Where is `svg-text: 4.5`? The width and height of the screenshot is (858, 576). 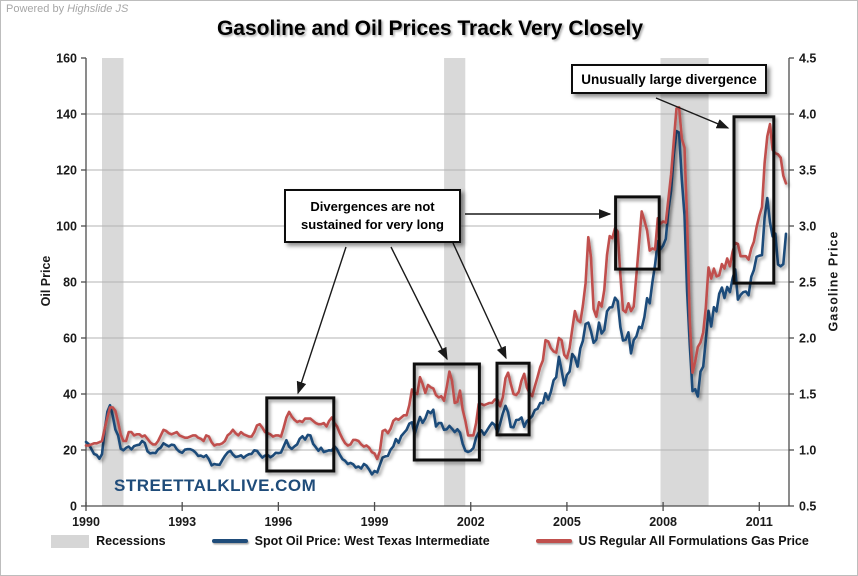
svg-text: 4.5 is located at coordinates (807, 59).